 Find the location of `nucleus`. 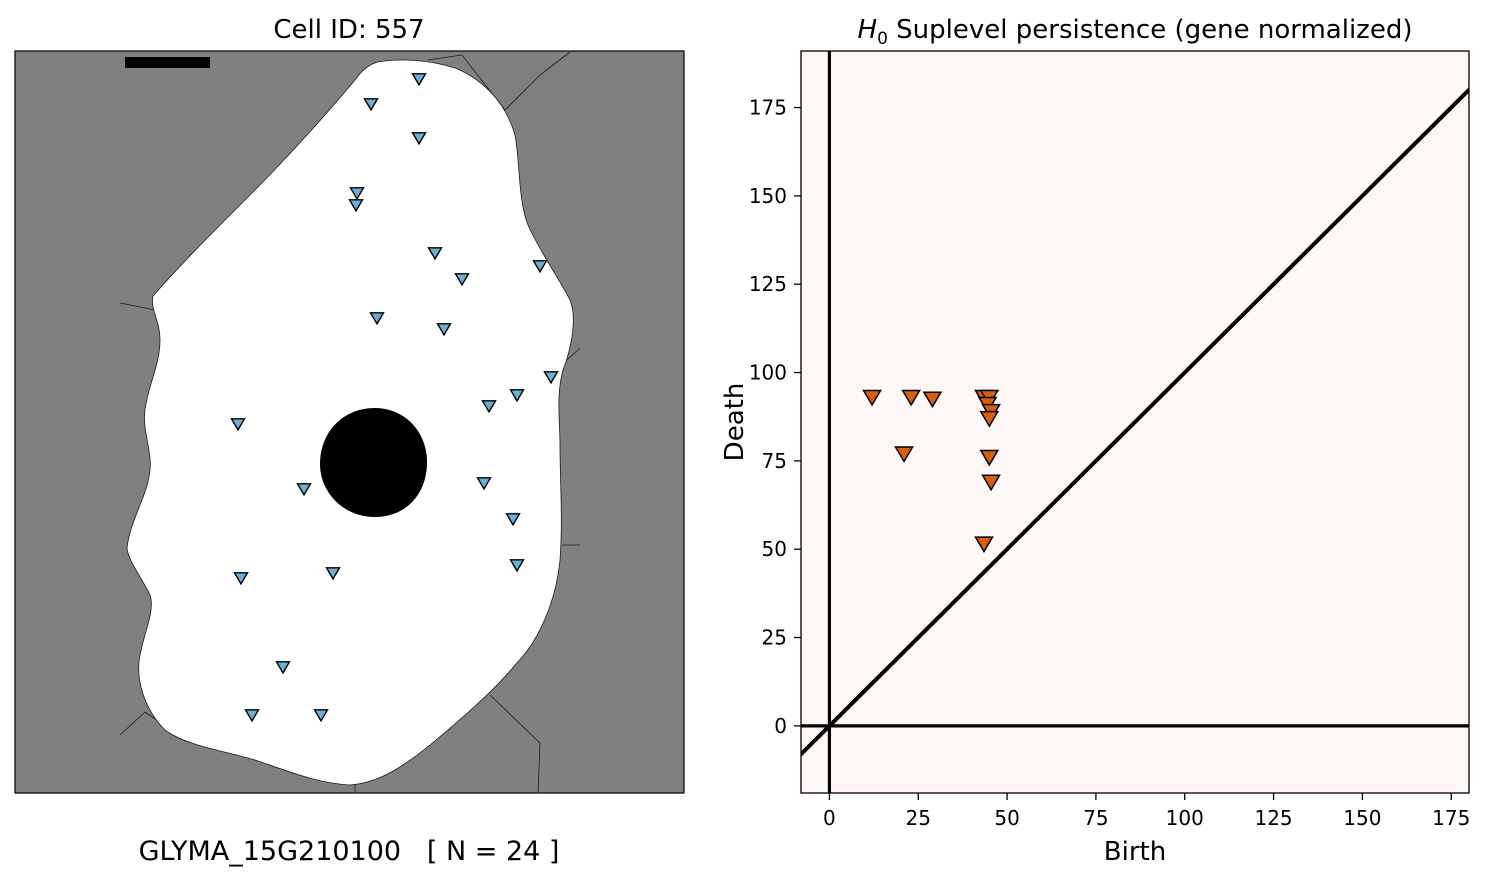

nucleus is located at coordinates (373, 462).